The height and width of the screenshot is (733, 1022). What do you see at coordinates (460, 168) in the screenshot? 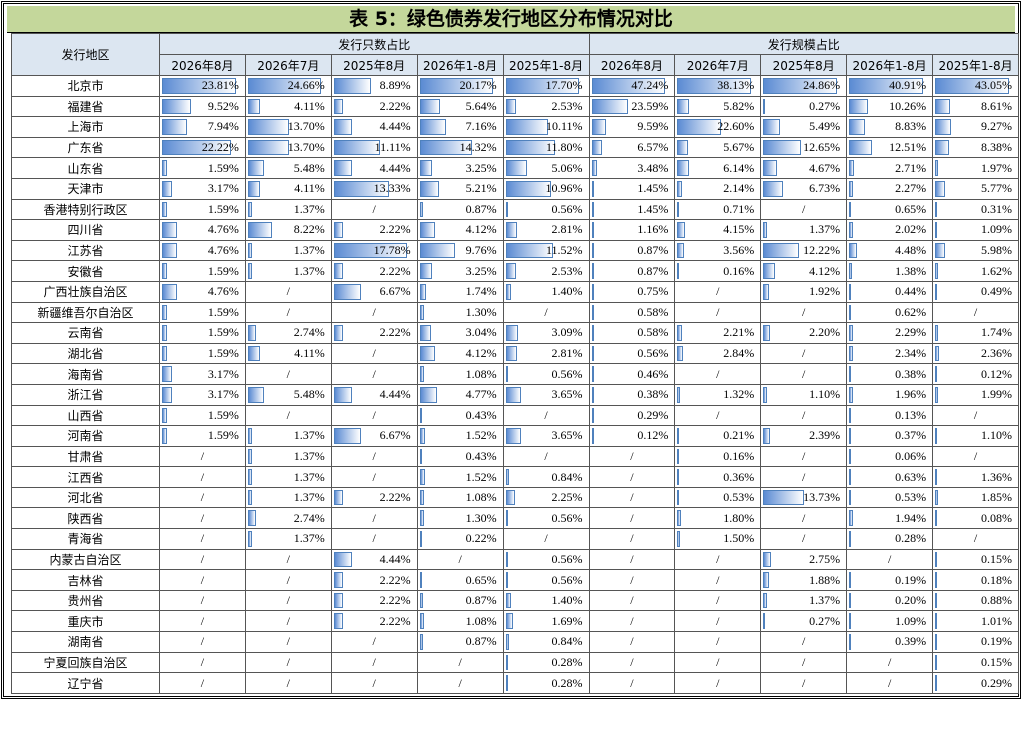
I see `value-cell: 3.25%` at bounding box center [460, 168].